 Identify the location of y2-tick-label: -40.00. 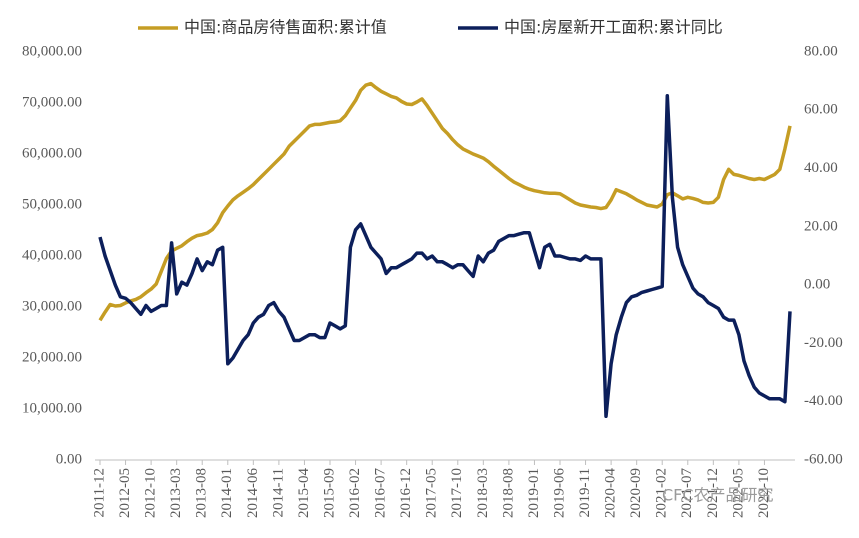
(823, 401).